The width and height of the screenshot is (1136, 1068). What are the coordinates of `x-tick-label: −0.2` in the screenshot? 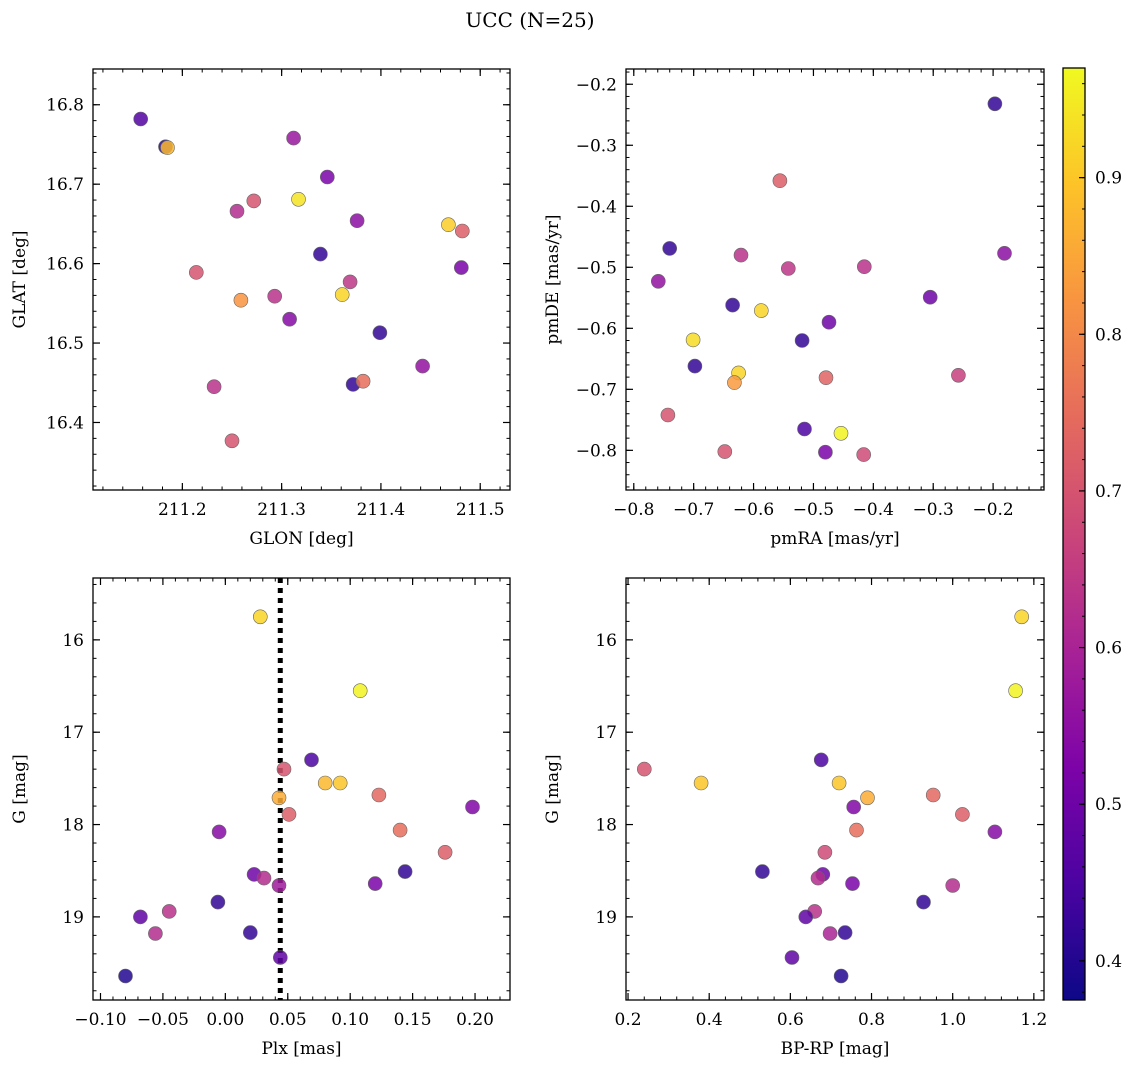 It's located at (992, 510).